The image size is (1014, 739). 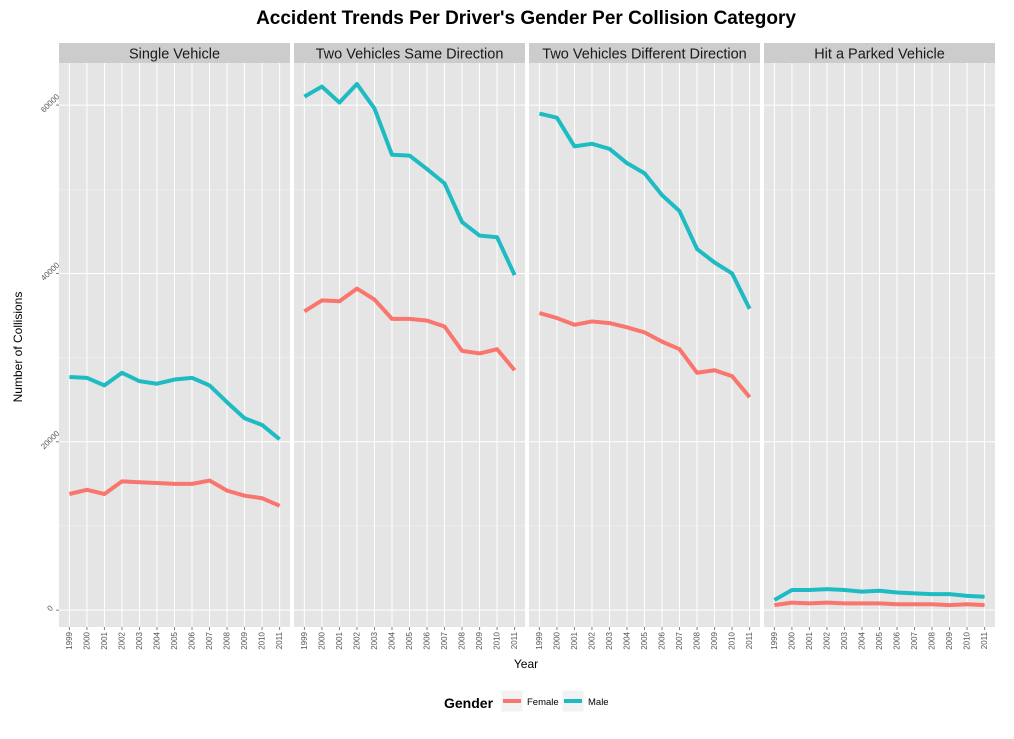 I want to click on y-axis: 0 20000 40000 60000, so click(x=50, y=352).